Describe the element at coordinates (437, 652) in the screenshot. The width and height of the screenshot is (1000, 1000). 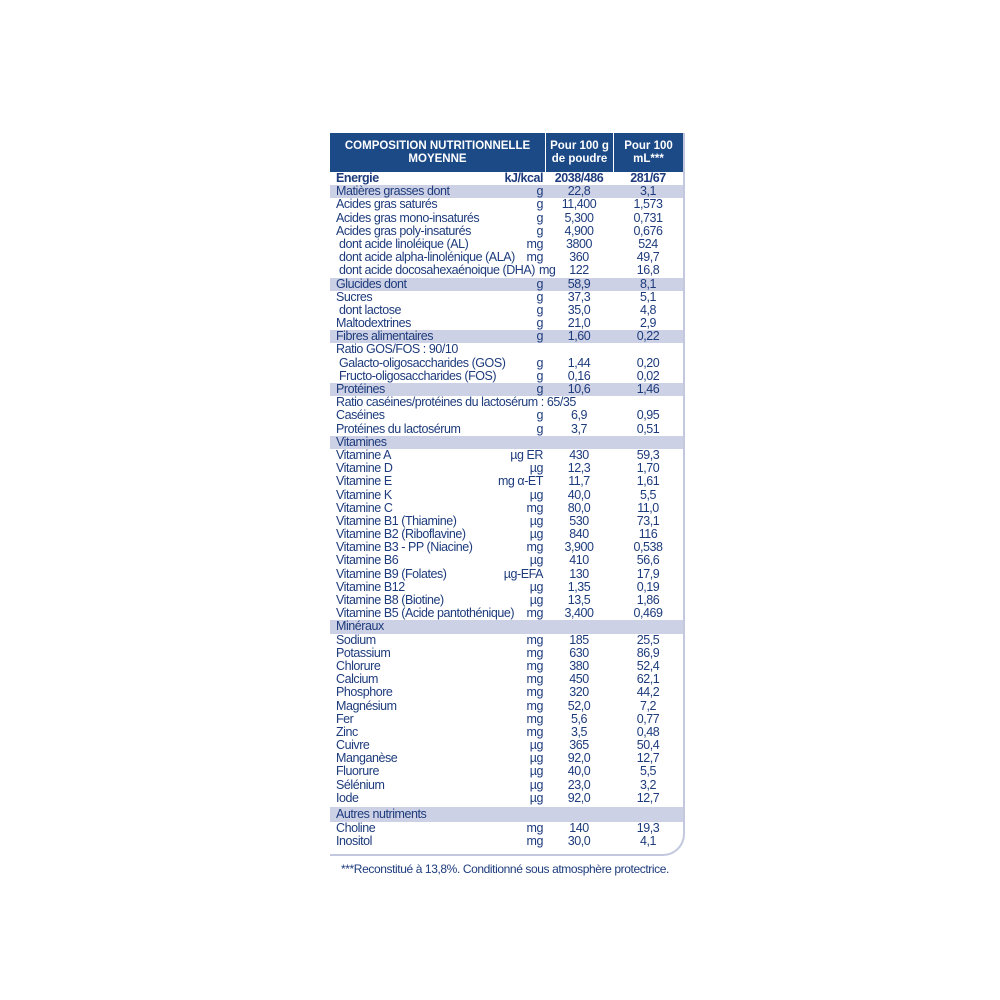
I see `row-label-cell: Potassium mg` at that location.